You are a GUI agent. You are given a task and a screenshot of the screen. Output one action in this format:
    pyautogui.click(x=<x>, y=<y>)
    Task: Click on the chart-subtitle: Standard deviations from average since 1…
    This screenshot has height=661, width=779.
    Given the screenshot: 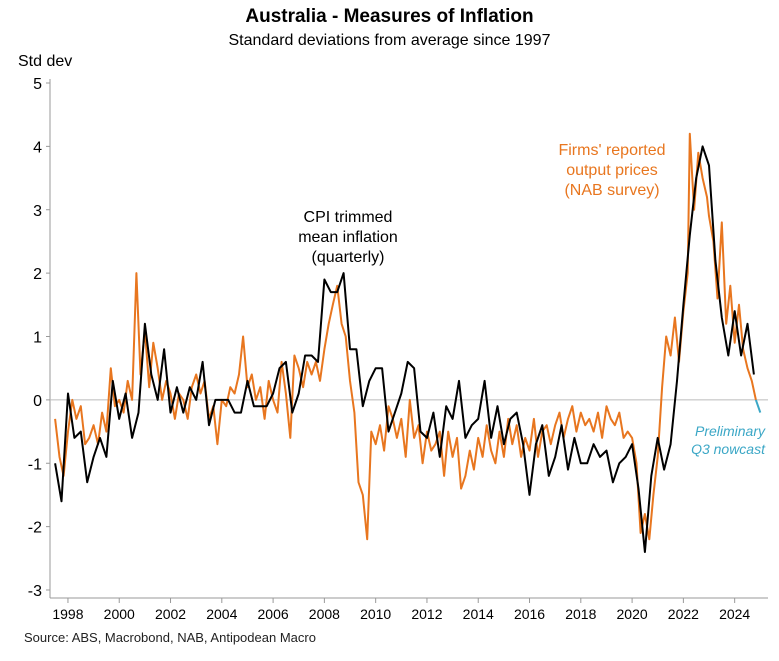 What is the action you would take?
    pyautogui.click(x=389, y=40)
    